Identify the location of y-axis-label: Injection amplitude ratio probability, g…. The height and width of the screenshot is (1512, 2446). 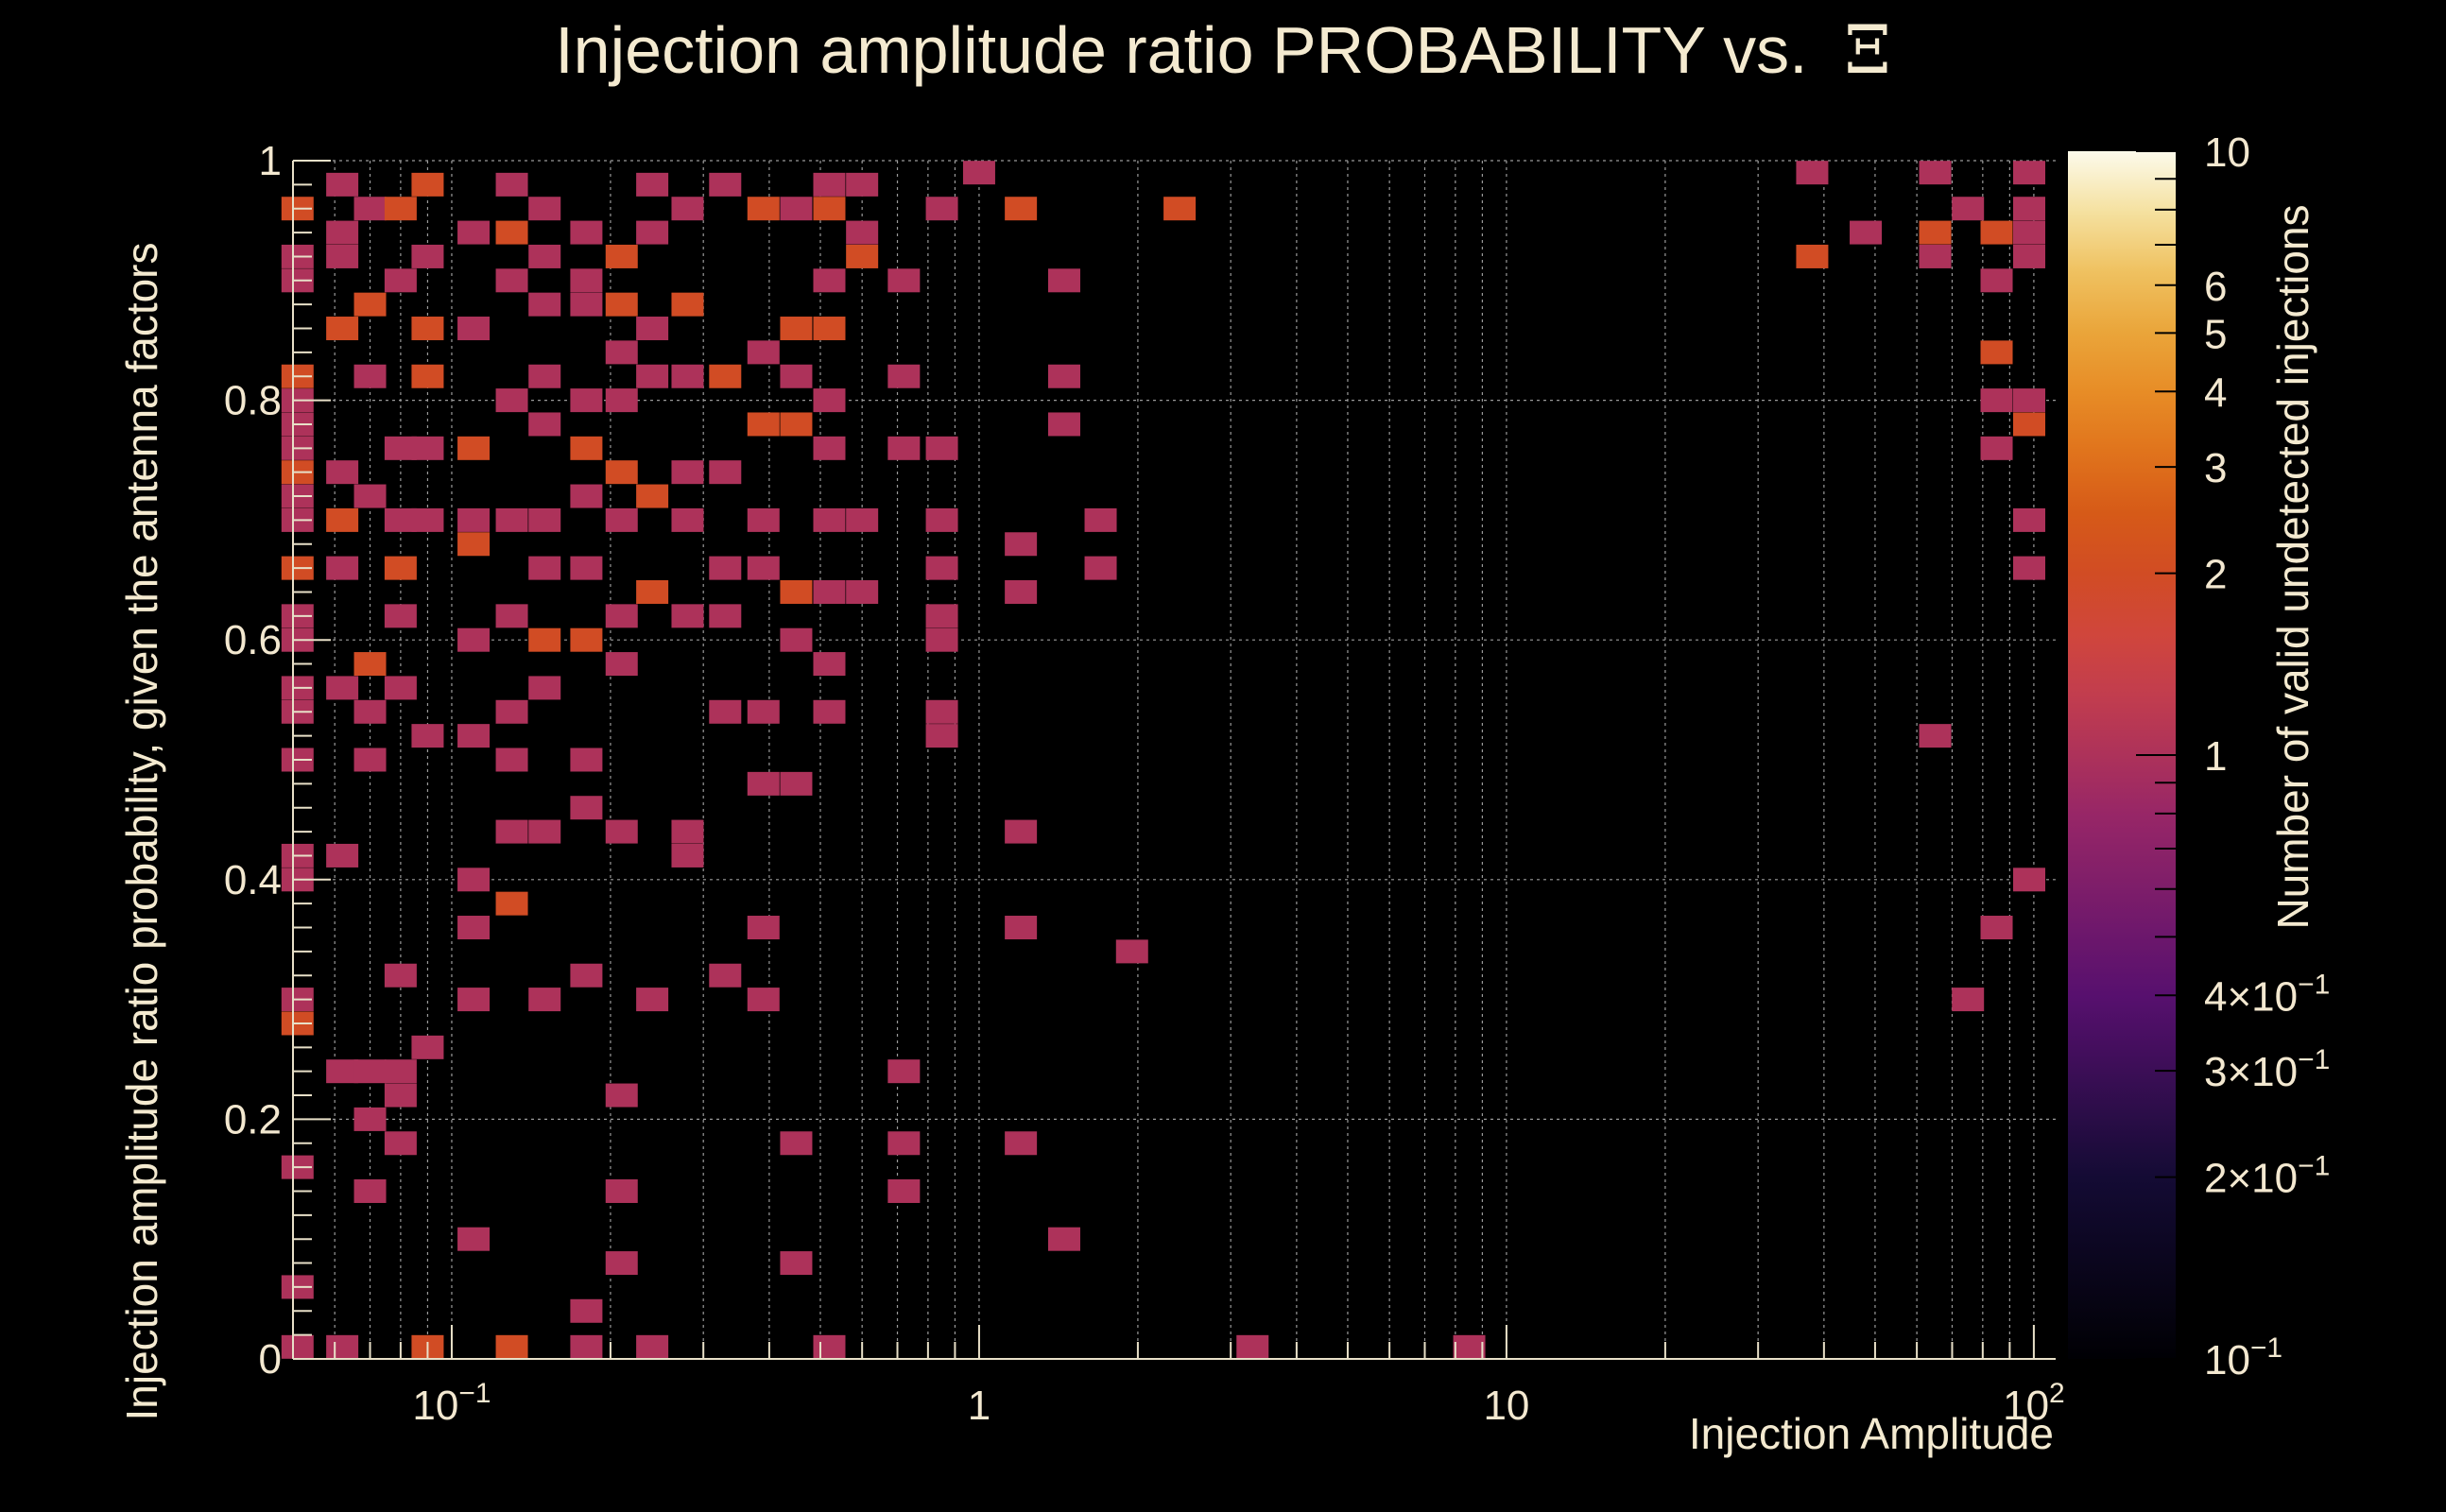
(141, 831).